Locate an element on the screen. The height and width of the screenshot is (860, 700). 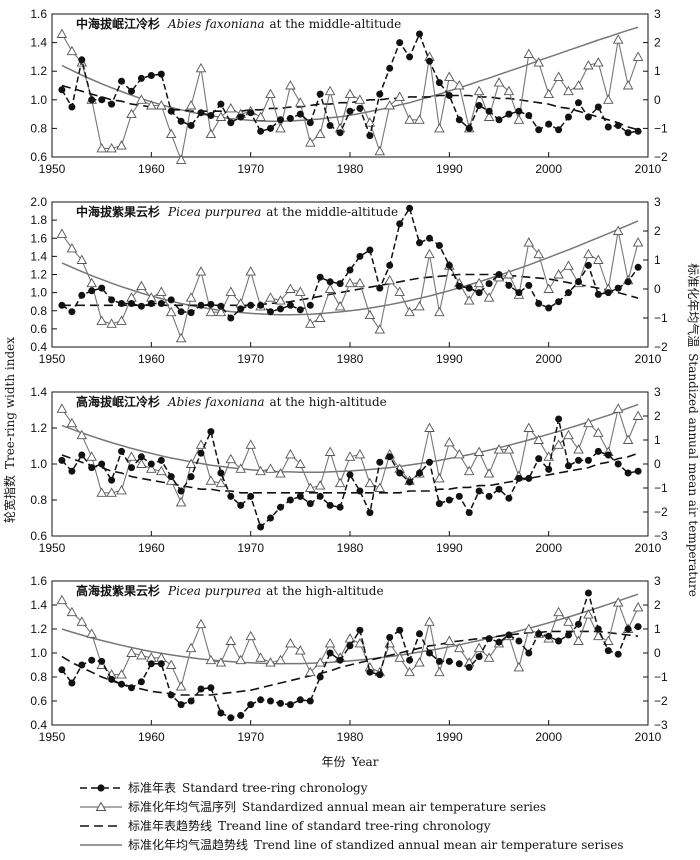
svg-text:轮宽指数Tree-ring width index: 轮宽指数 Tree-ring width index is located at coordinates (9, 430).